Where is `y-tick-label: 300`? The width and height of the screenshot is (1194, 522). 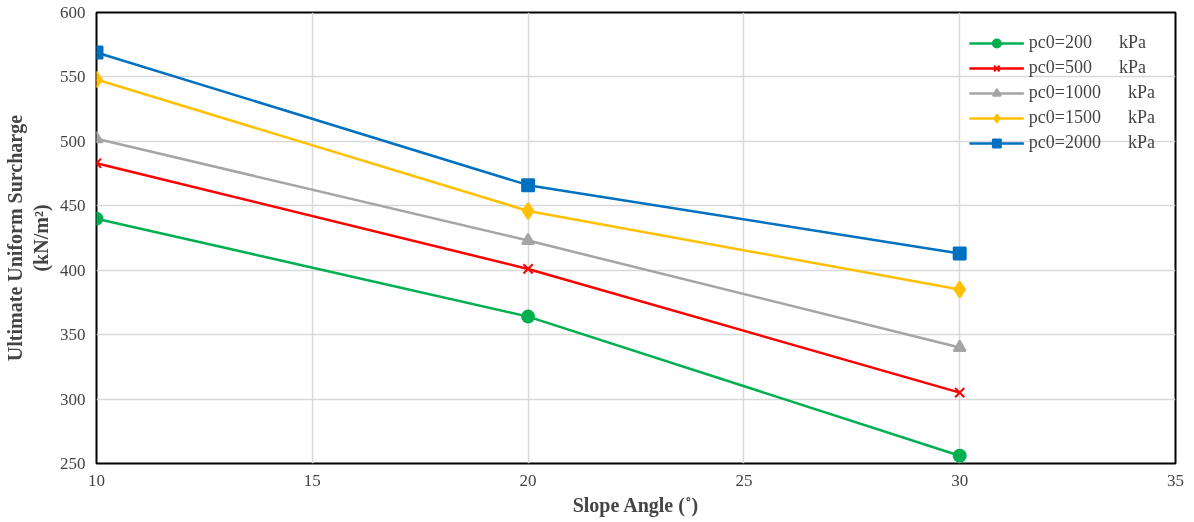
y-tick-label: 300 is located at coordinates (73, 399).